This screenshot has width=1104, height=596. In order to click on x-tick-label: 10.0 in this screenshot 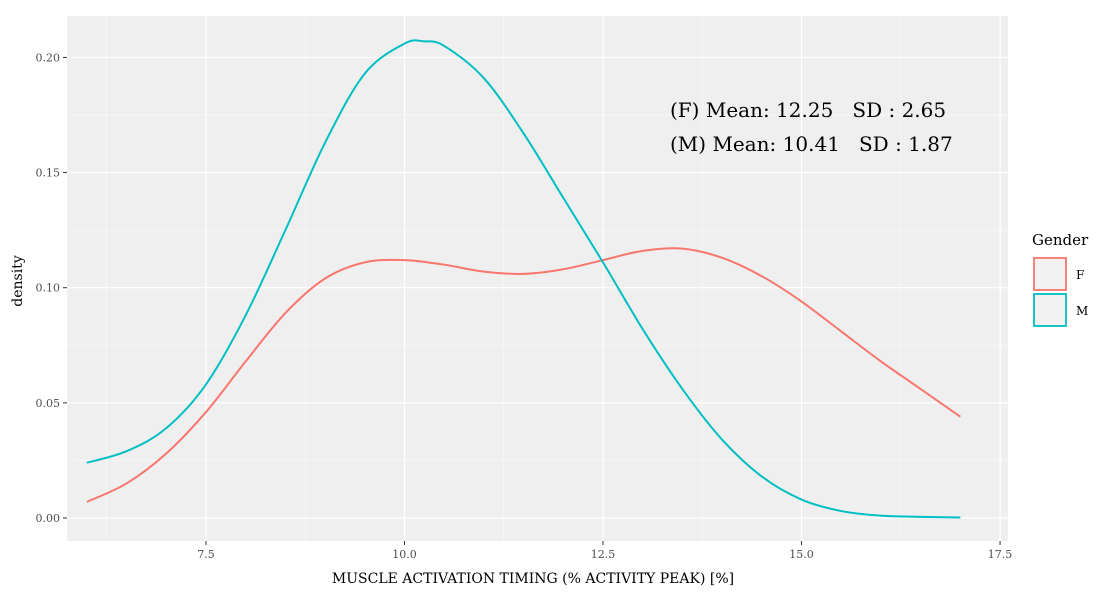, I will do `click(404, 554)`.